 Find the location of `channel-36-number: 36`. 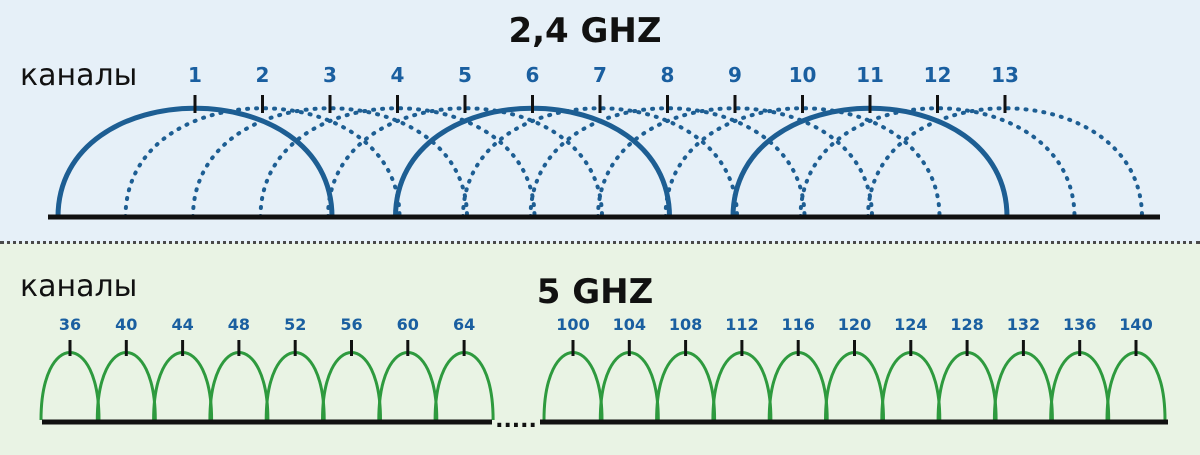

channel-36-number: 36 is located at coordinates (70, 324).